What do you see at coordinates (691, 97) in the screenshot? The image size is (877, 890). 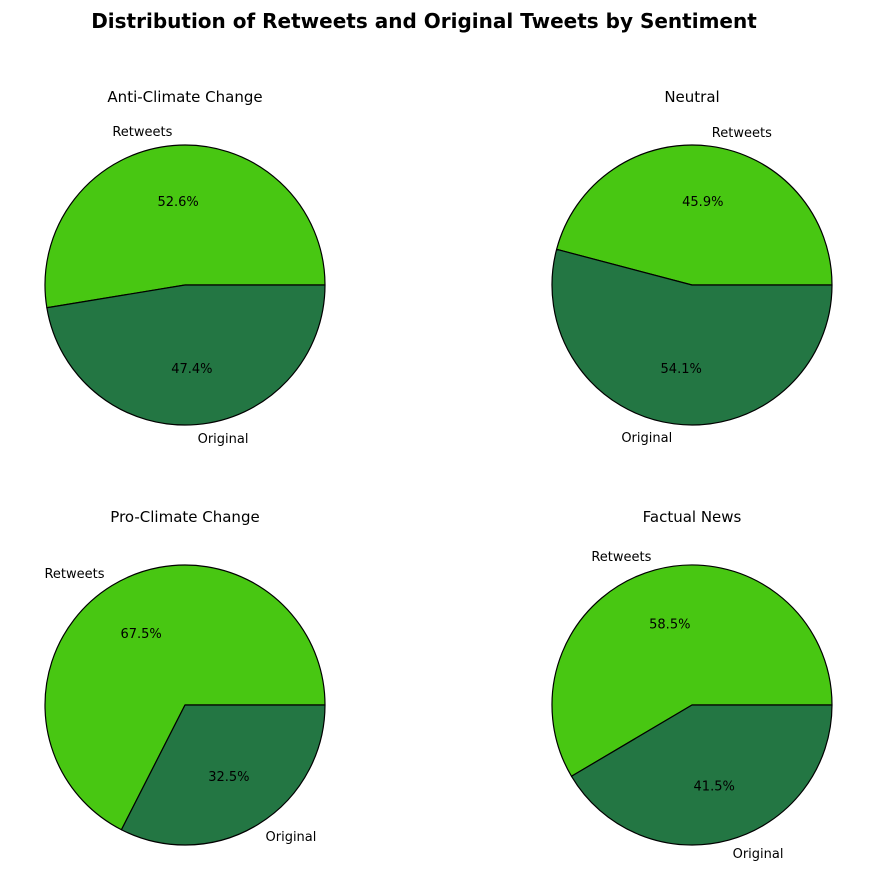 I see `pie-title: Neutral` at bounding box center [691, 97].